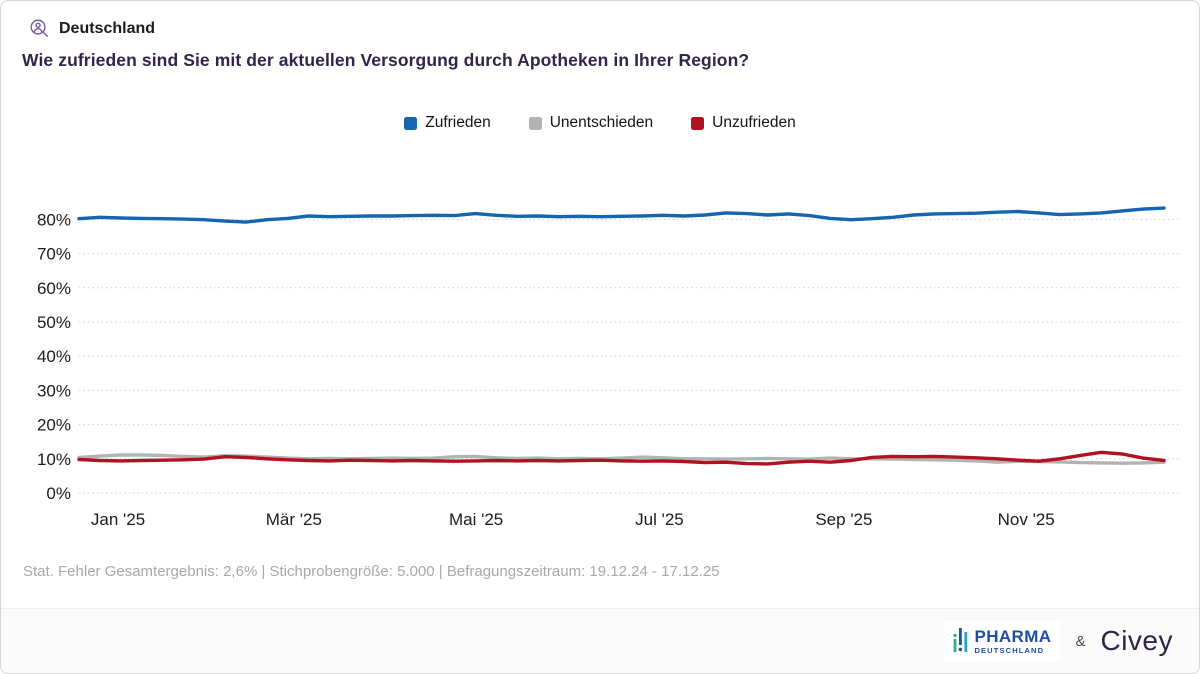  What do you see at coordinates (1080, 641) in the screenshot?
I see `ampersand: &` at bounding box center [1080, 641].